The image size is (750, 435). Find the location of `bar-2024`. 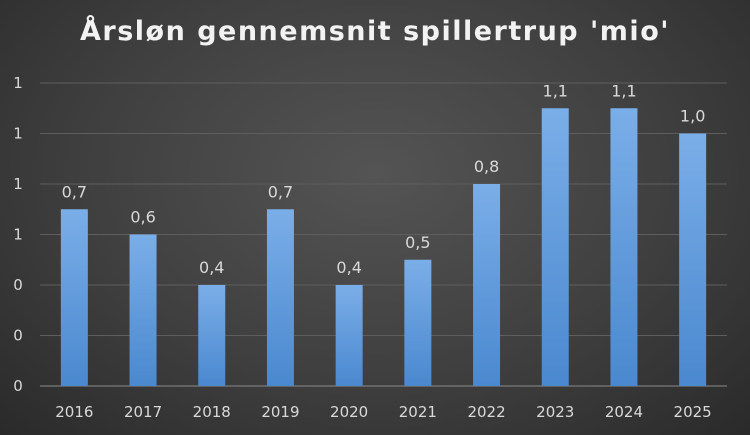

bar-2024 is located at coordinates (624, 247).